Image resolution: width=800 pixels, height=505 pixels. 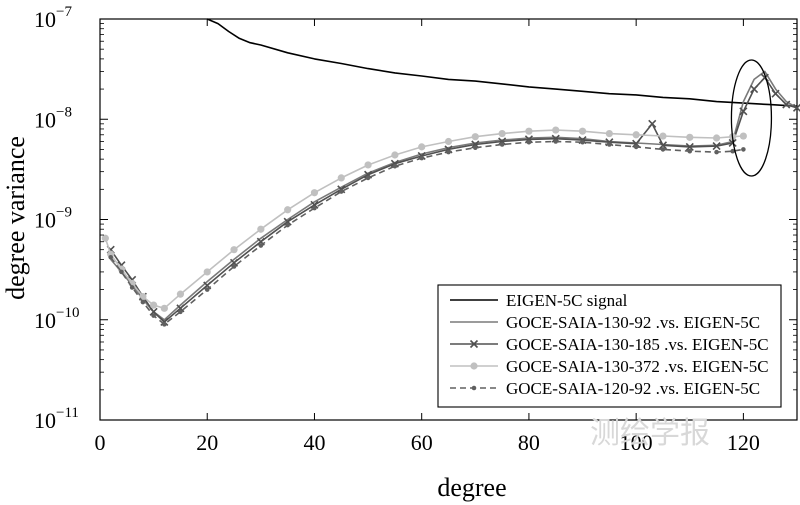 I want to click on legend-item: GOCE-SAIA-120-92 .vs. EIGEN-5C, so click(x=605, y=388).